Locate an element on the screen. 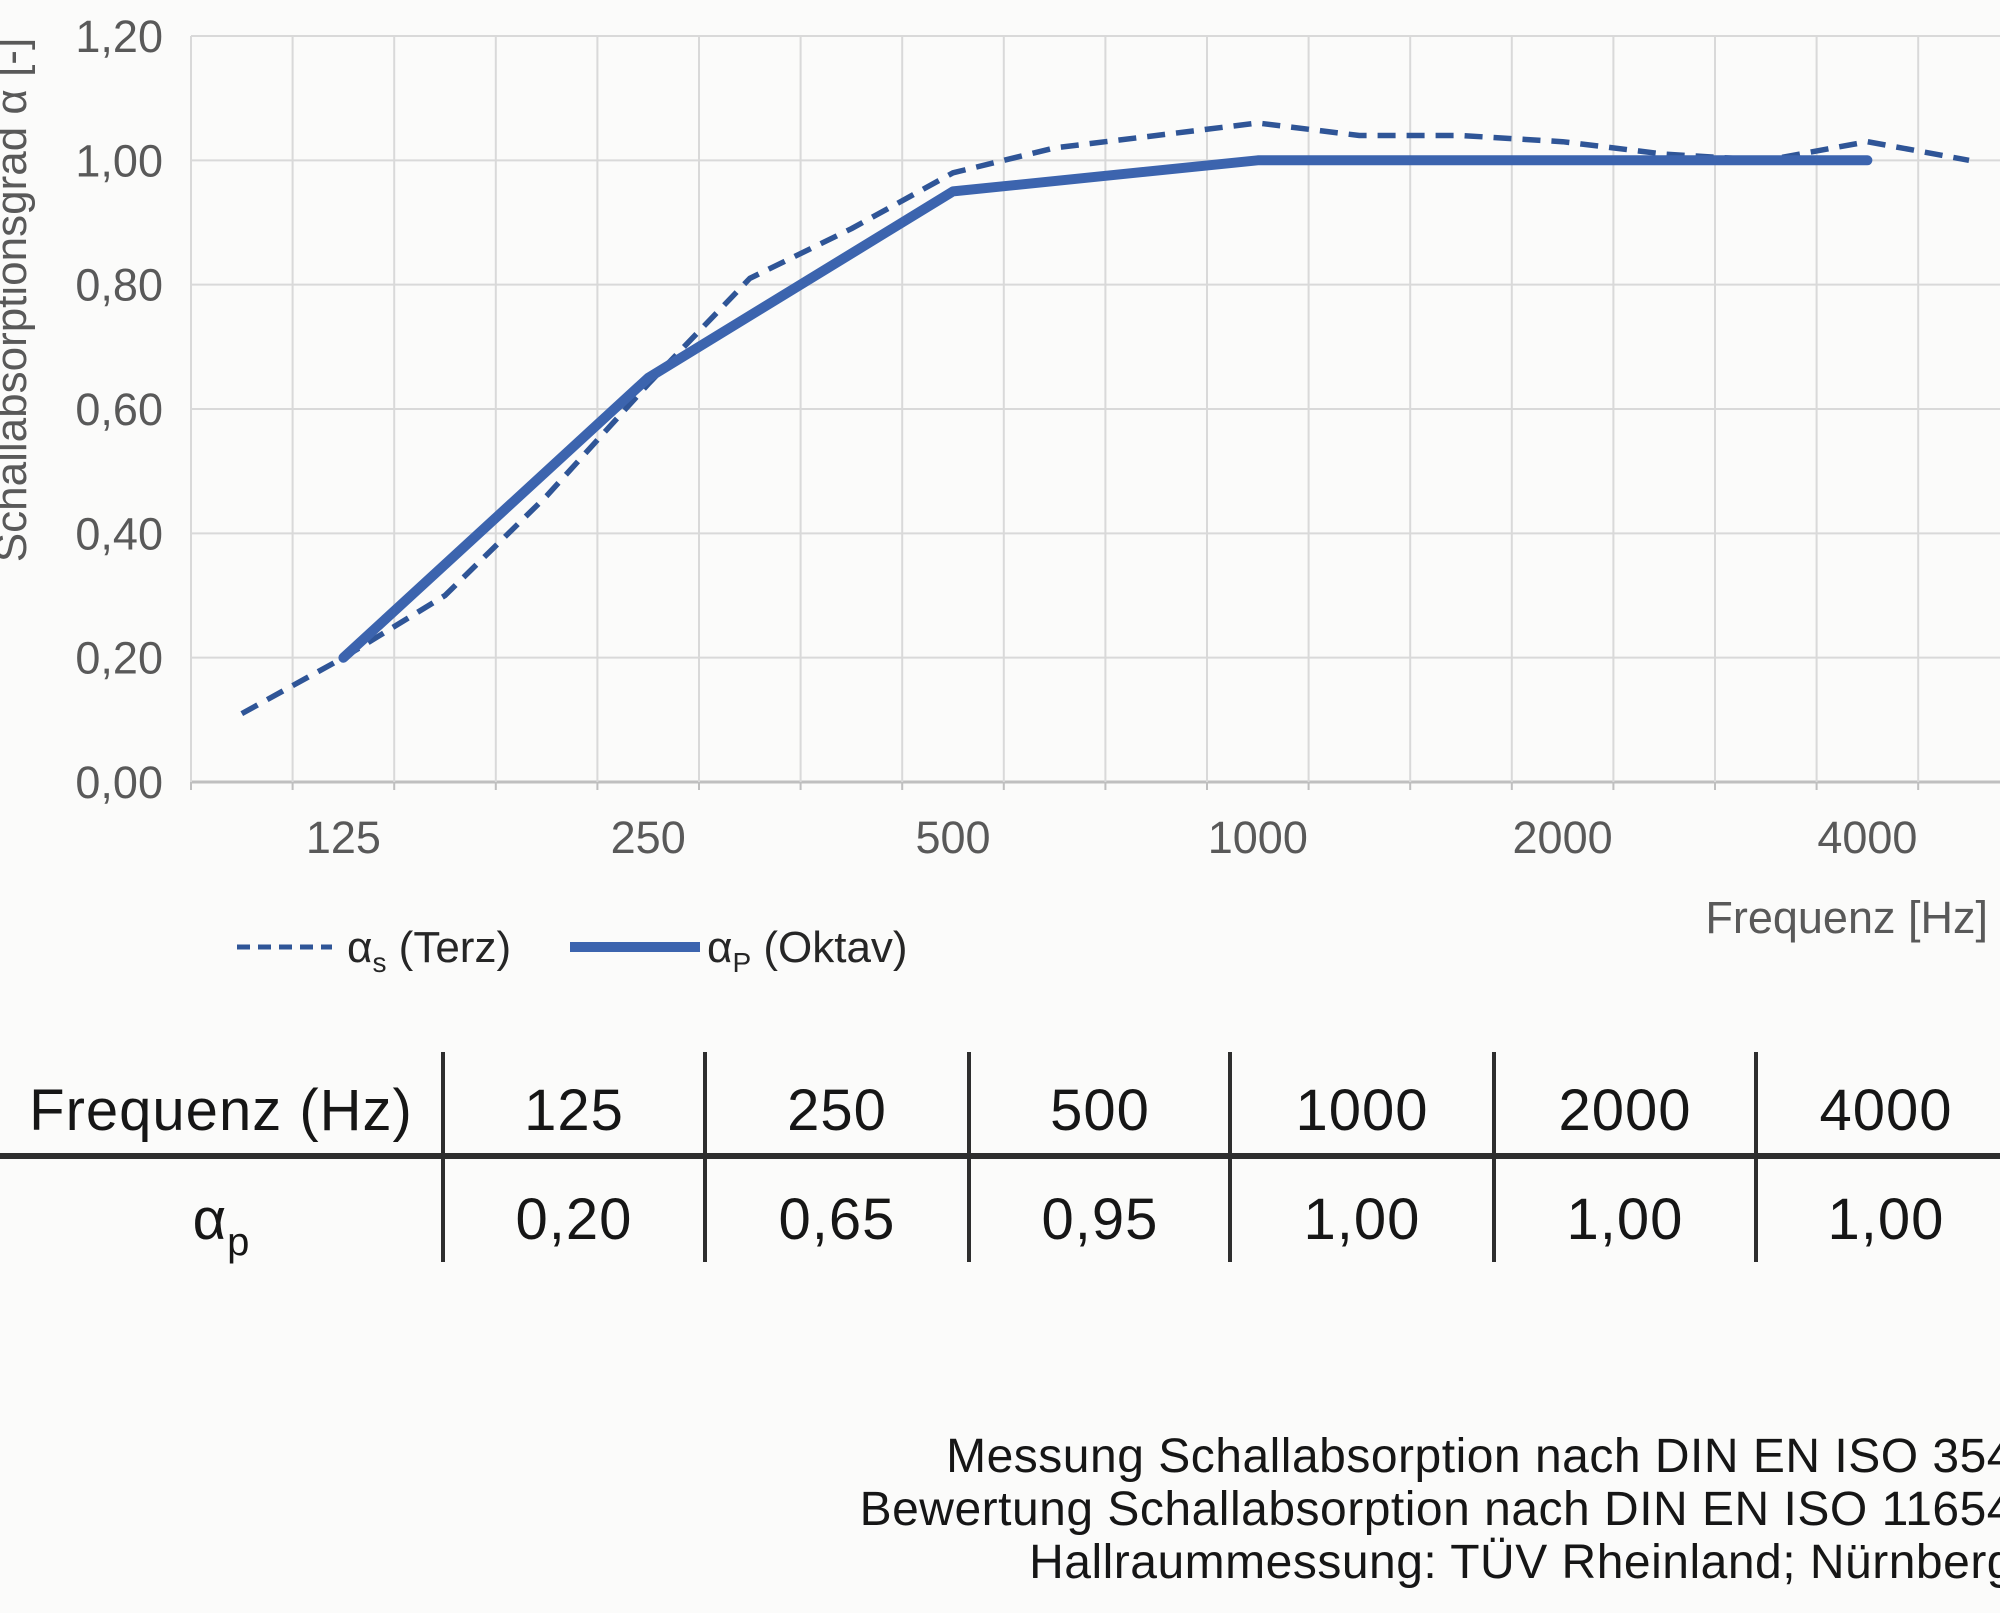 This screenshot has height=1613, width=2000. table-horizontal-rule is located at coordinates (1000, 1156).